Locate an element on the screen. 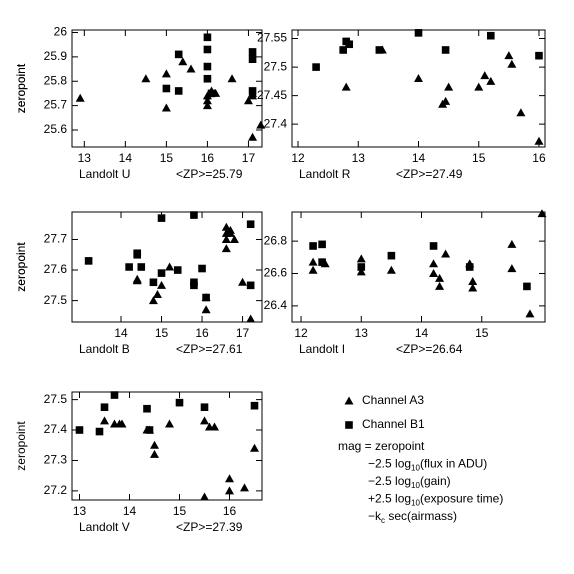 The image size is (574, 574). equation-text: −2.5 log is located at coordinates (389, 481).